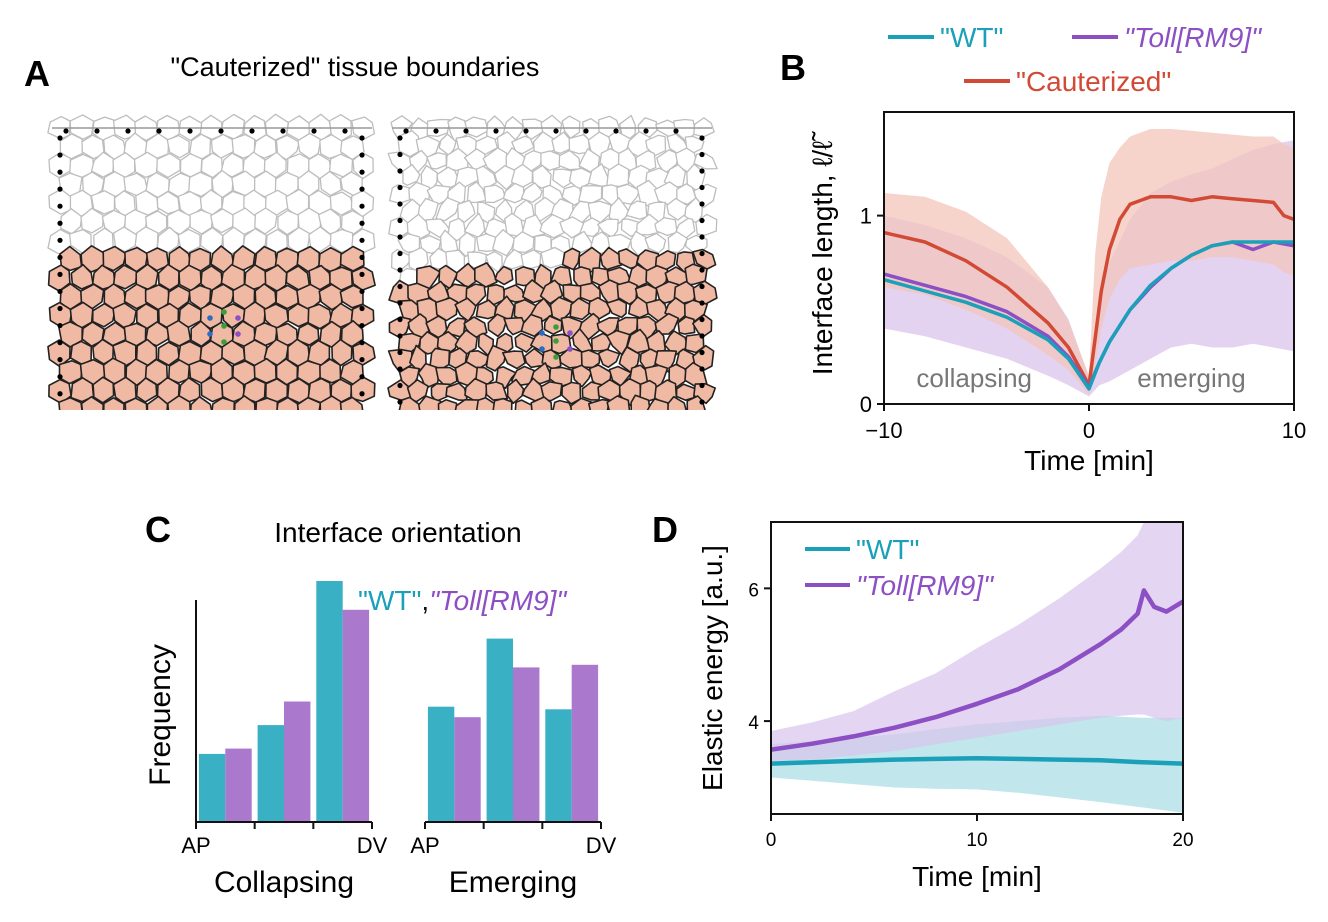  What do you see at coordinates (211, 261) in the screenshot?
I see `tissue-image-uncut` at bounding box center [211, 261].